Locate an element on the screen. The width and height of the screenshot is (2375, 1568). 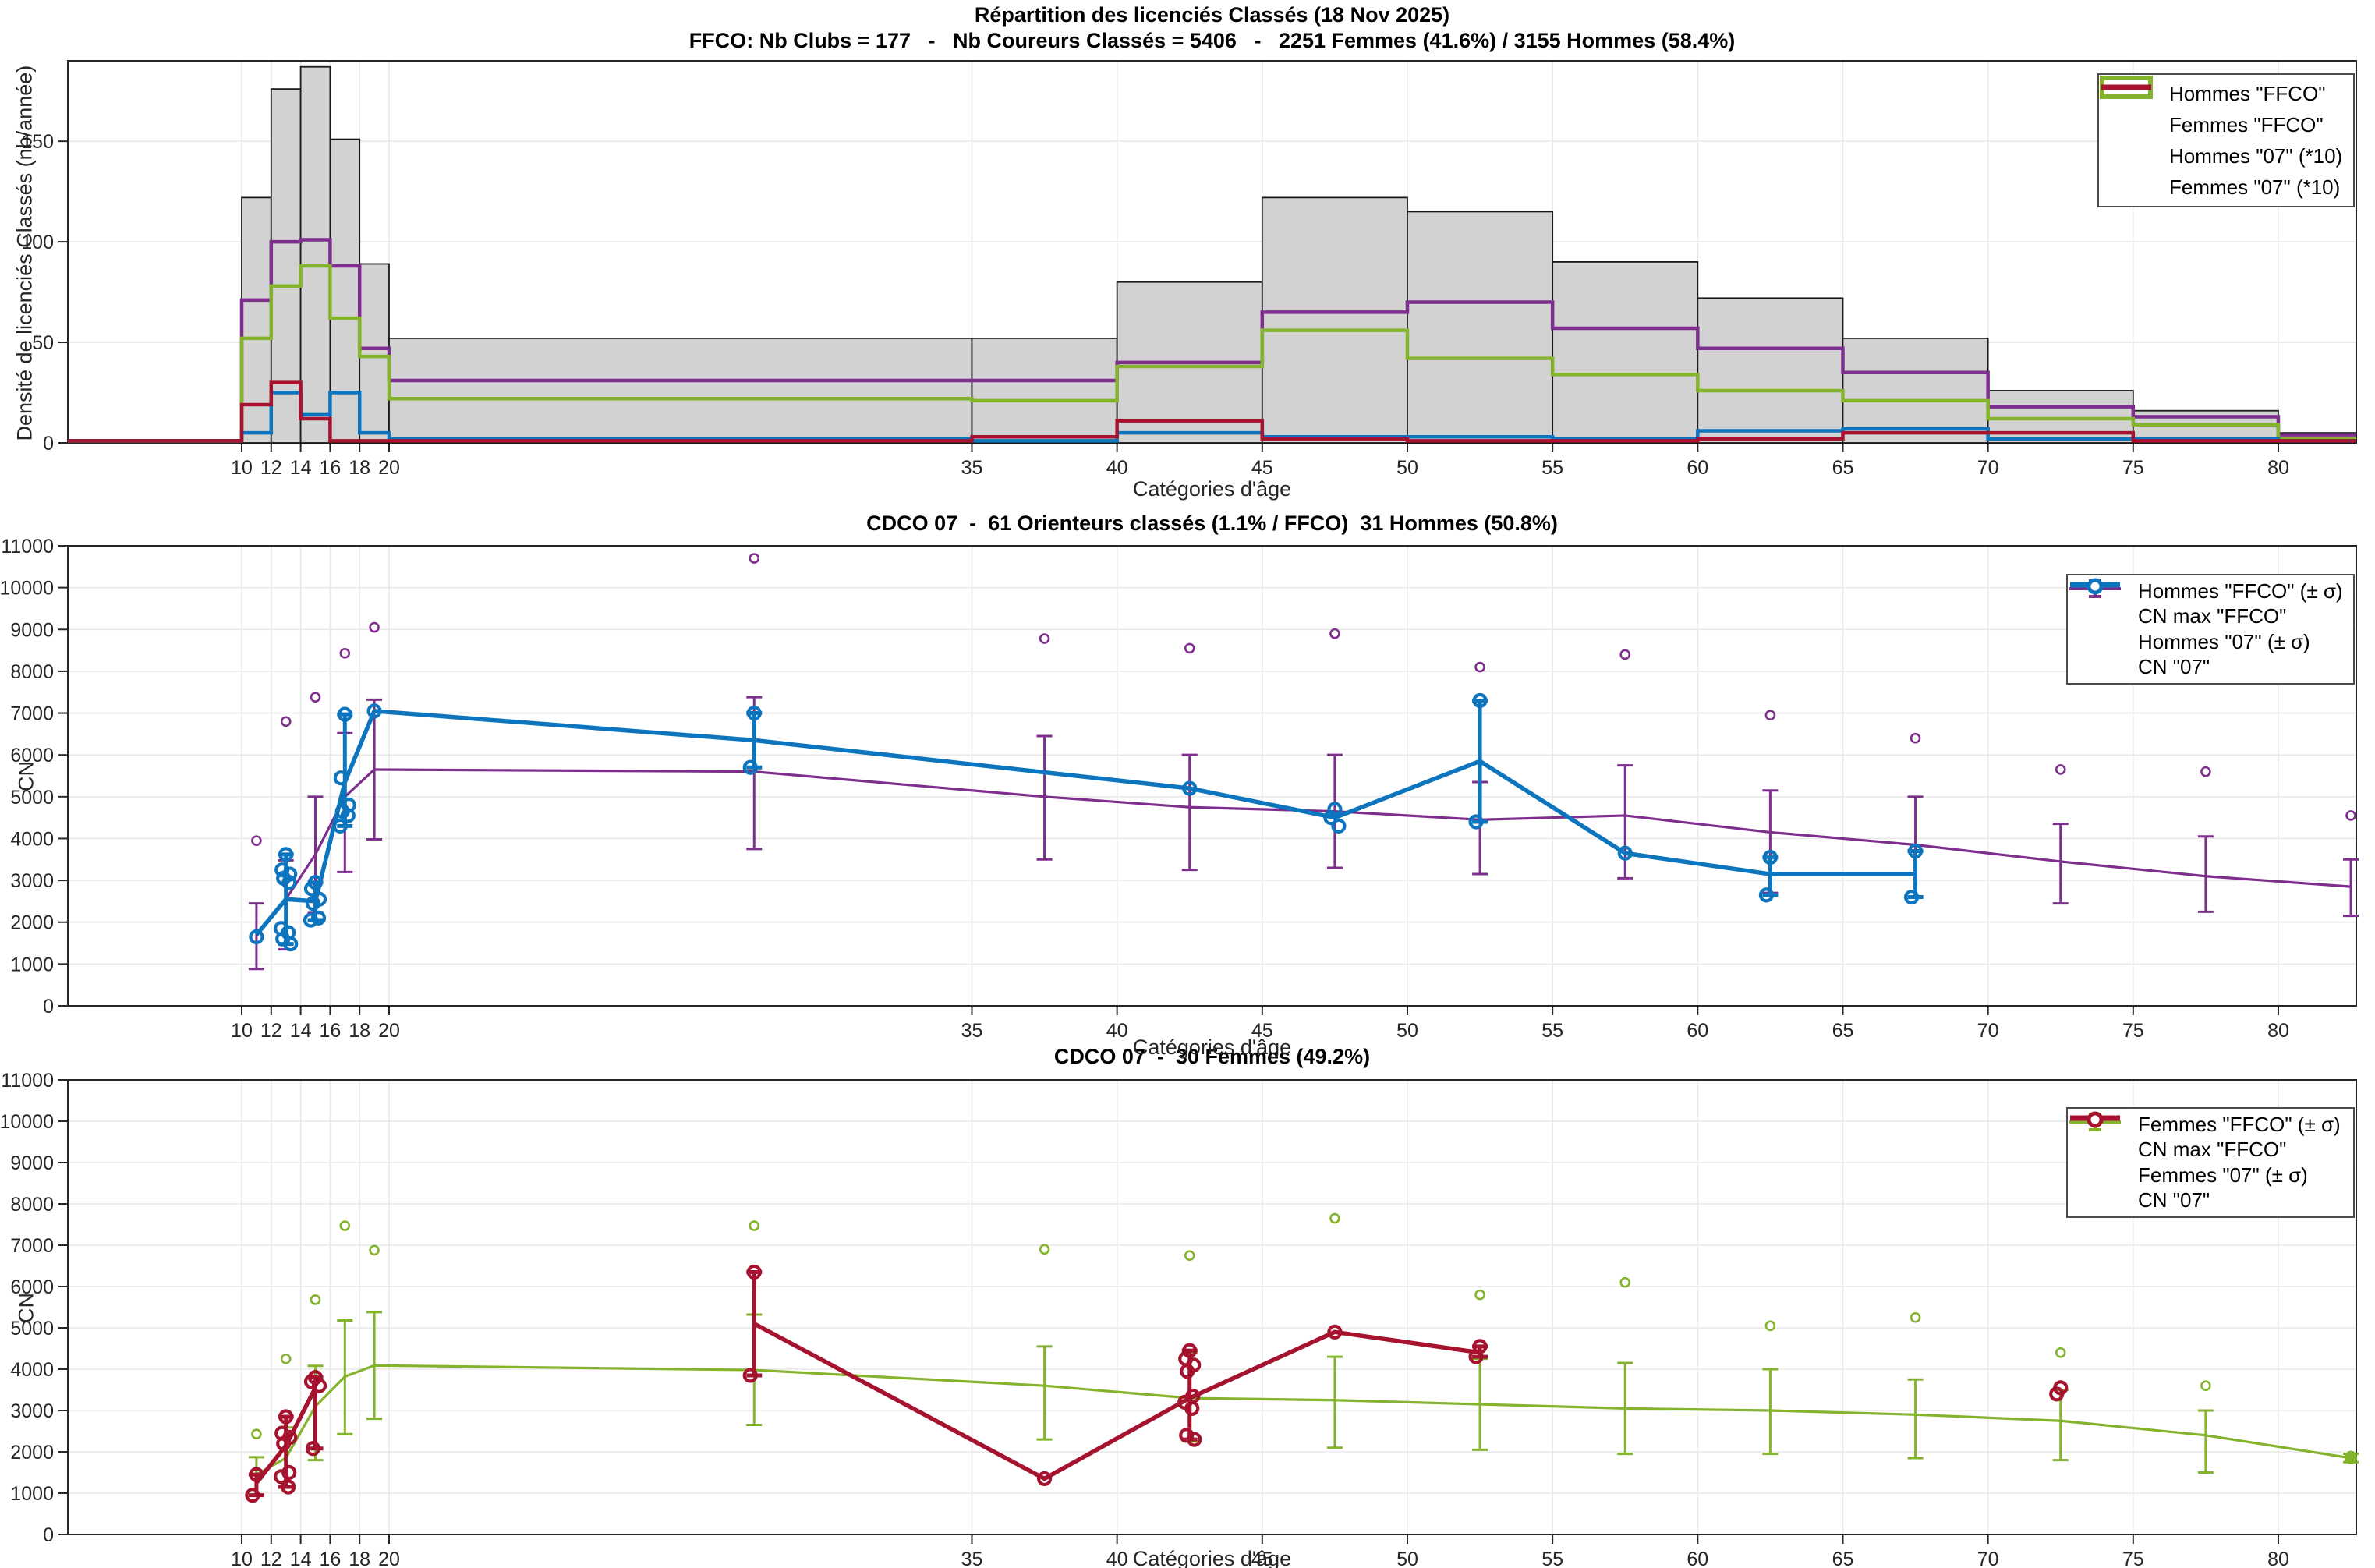
legend-label: Hommes "07" (*10) is located at coordinates (2256, 155).